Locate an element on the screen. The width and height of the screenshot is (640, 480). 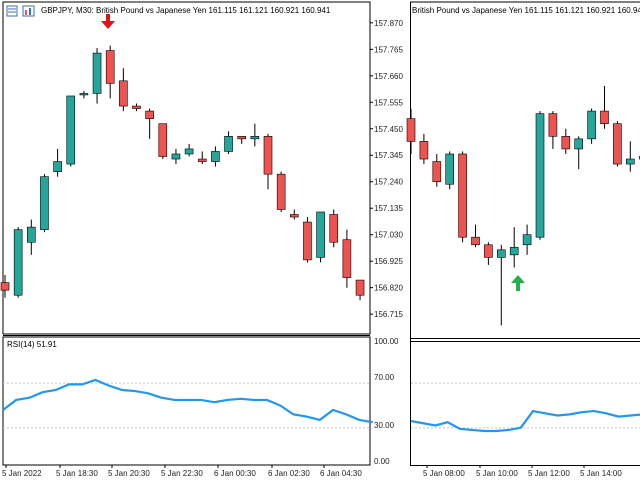
left-symbol-label: GBPJPY, M30: is located at coordinates (67, 10).